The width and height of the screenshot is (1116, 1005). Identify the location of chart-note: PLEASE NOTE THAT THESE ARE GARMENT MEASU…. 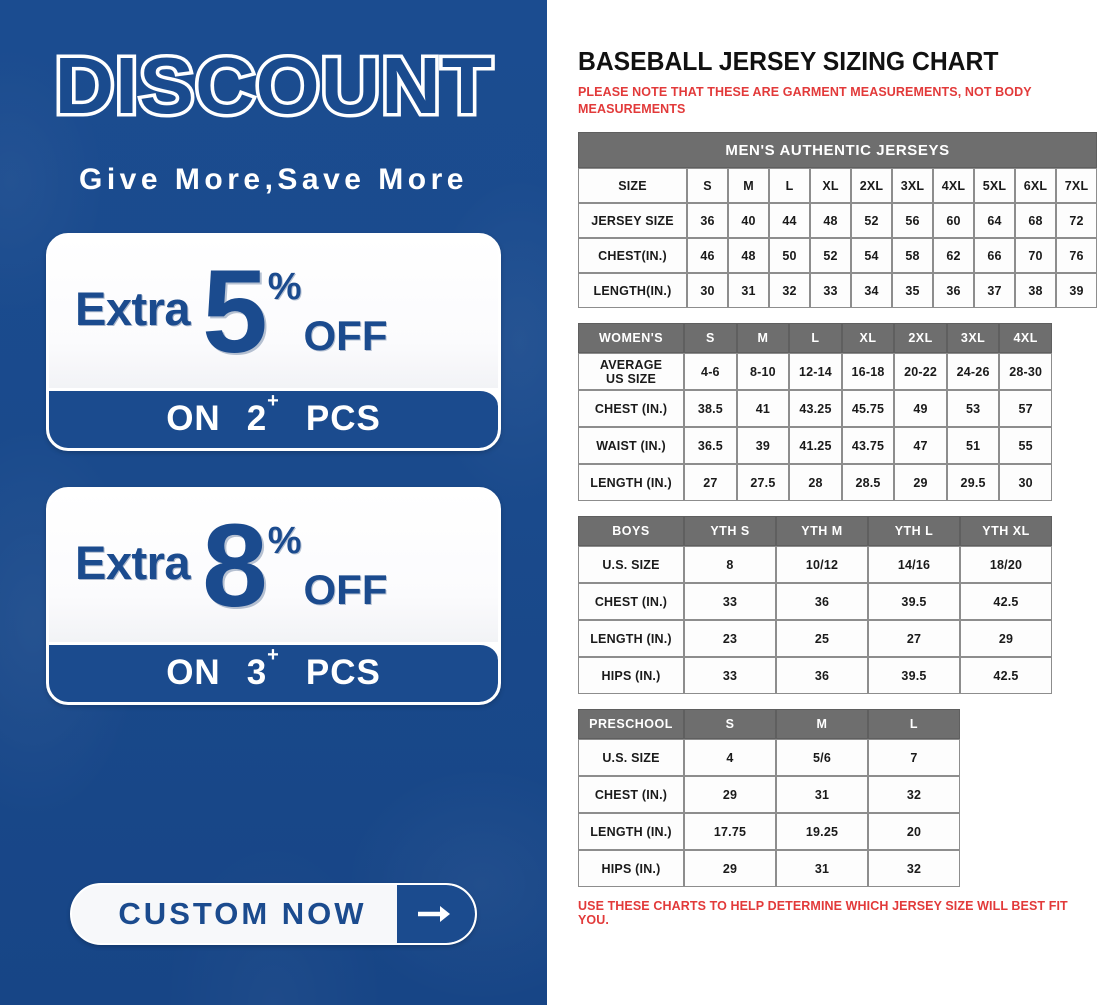
(805, 100).